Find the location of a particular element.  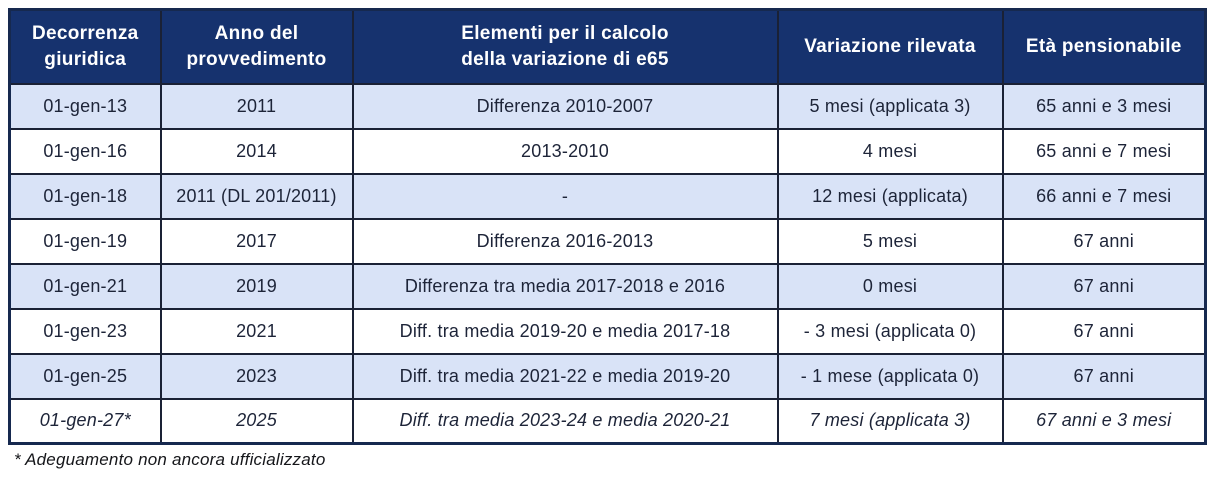

table-cell: 65 anni e 7 mesi is located at coordinates (1104, 151).